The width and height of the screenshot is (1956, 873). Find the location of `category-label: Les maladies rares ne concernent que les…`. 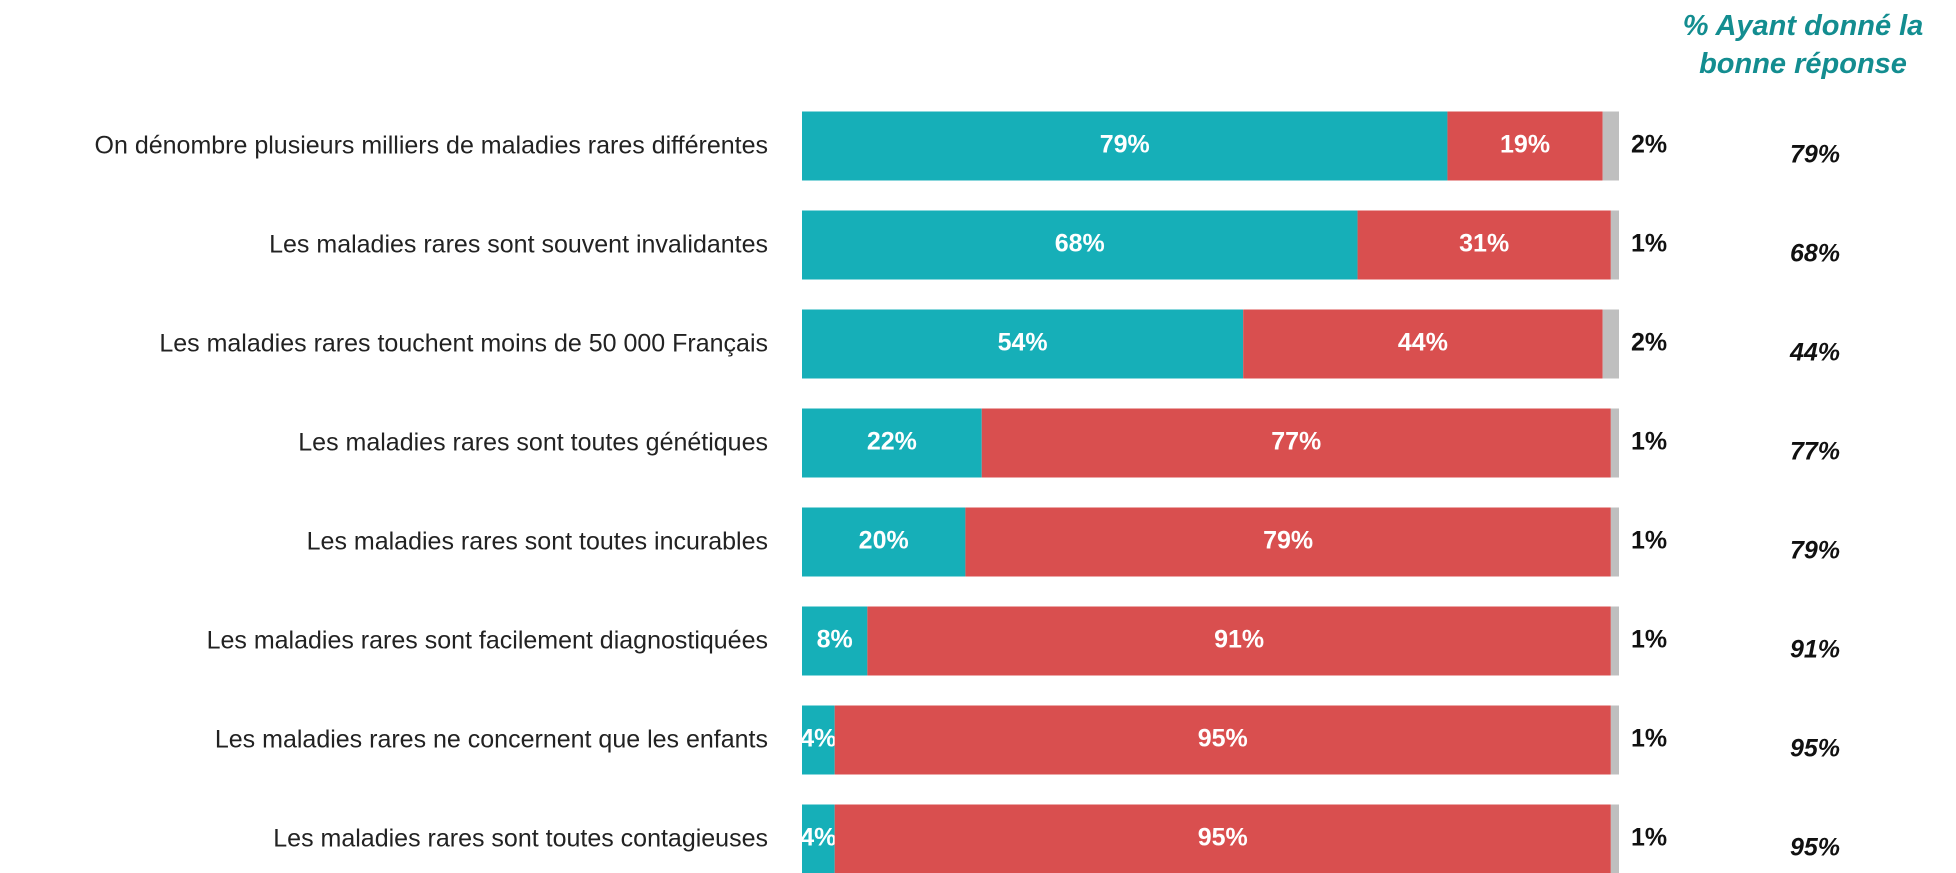

category-label: Les maladies rares ne concernent que les… is located at coordinates (491, 739).